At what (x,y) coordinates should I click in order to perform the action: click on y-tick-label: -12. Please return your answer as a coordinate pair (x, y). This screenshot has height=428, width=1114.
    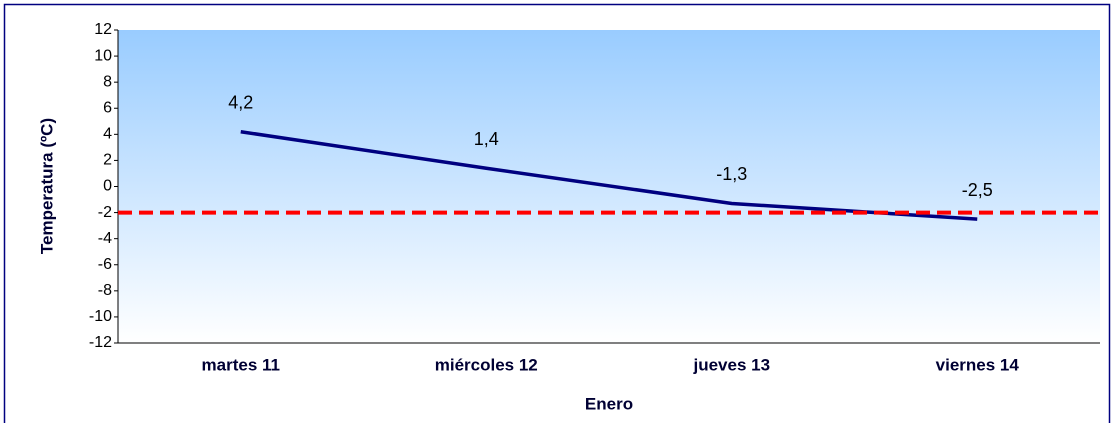
    Looking at the image, I should click on (100, 342).